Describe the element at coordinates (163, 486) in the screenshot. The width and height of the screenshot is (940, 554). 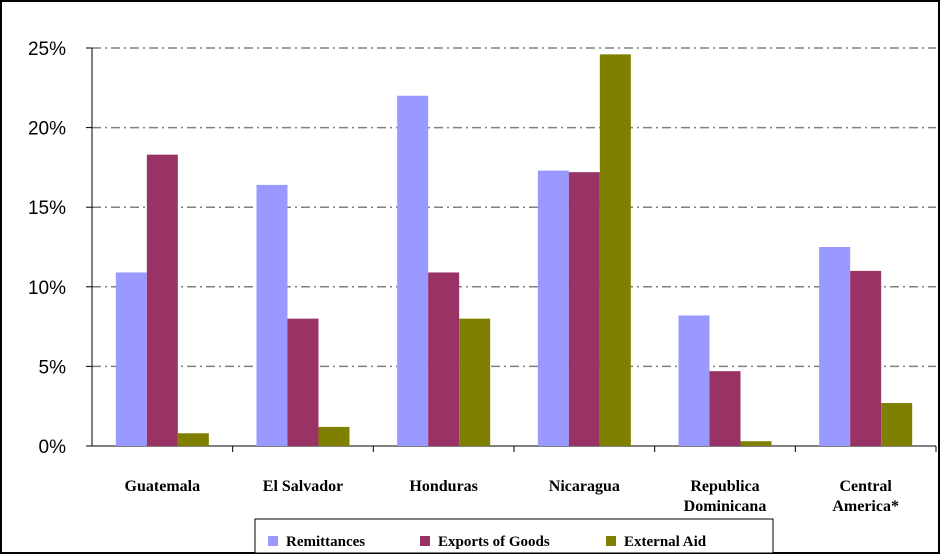
I see `x-category-label: Guatemala` at that location.